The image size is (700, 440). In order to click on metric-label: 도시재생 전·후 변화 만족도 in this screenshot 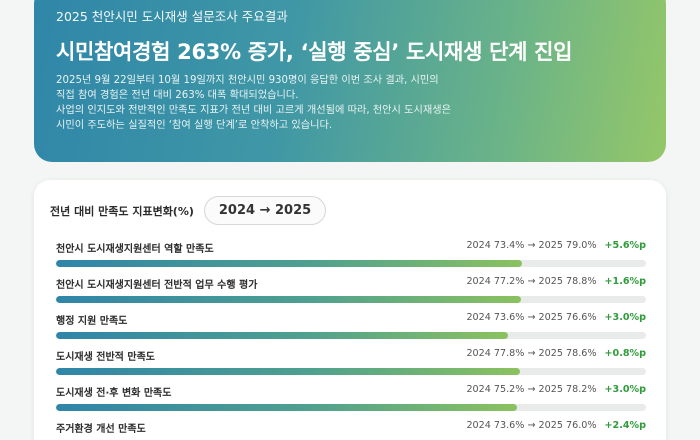, I will do `click(114, 393)`.